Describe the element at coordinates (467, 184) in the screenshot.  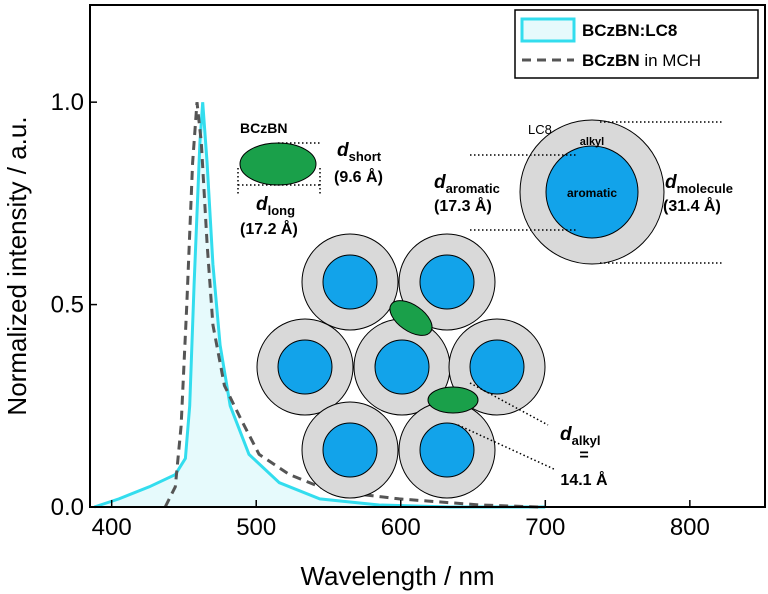
I see `annotation: daromatic` at that location.